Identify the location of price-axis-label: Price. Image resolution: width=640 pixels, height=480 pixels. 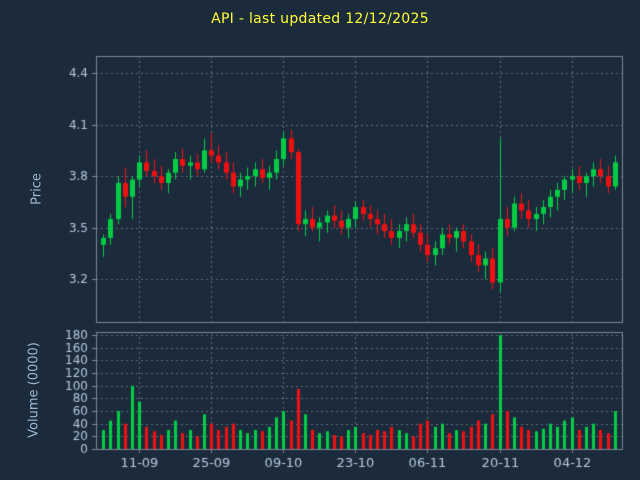
(37, 189).